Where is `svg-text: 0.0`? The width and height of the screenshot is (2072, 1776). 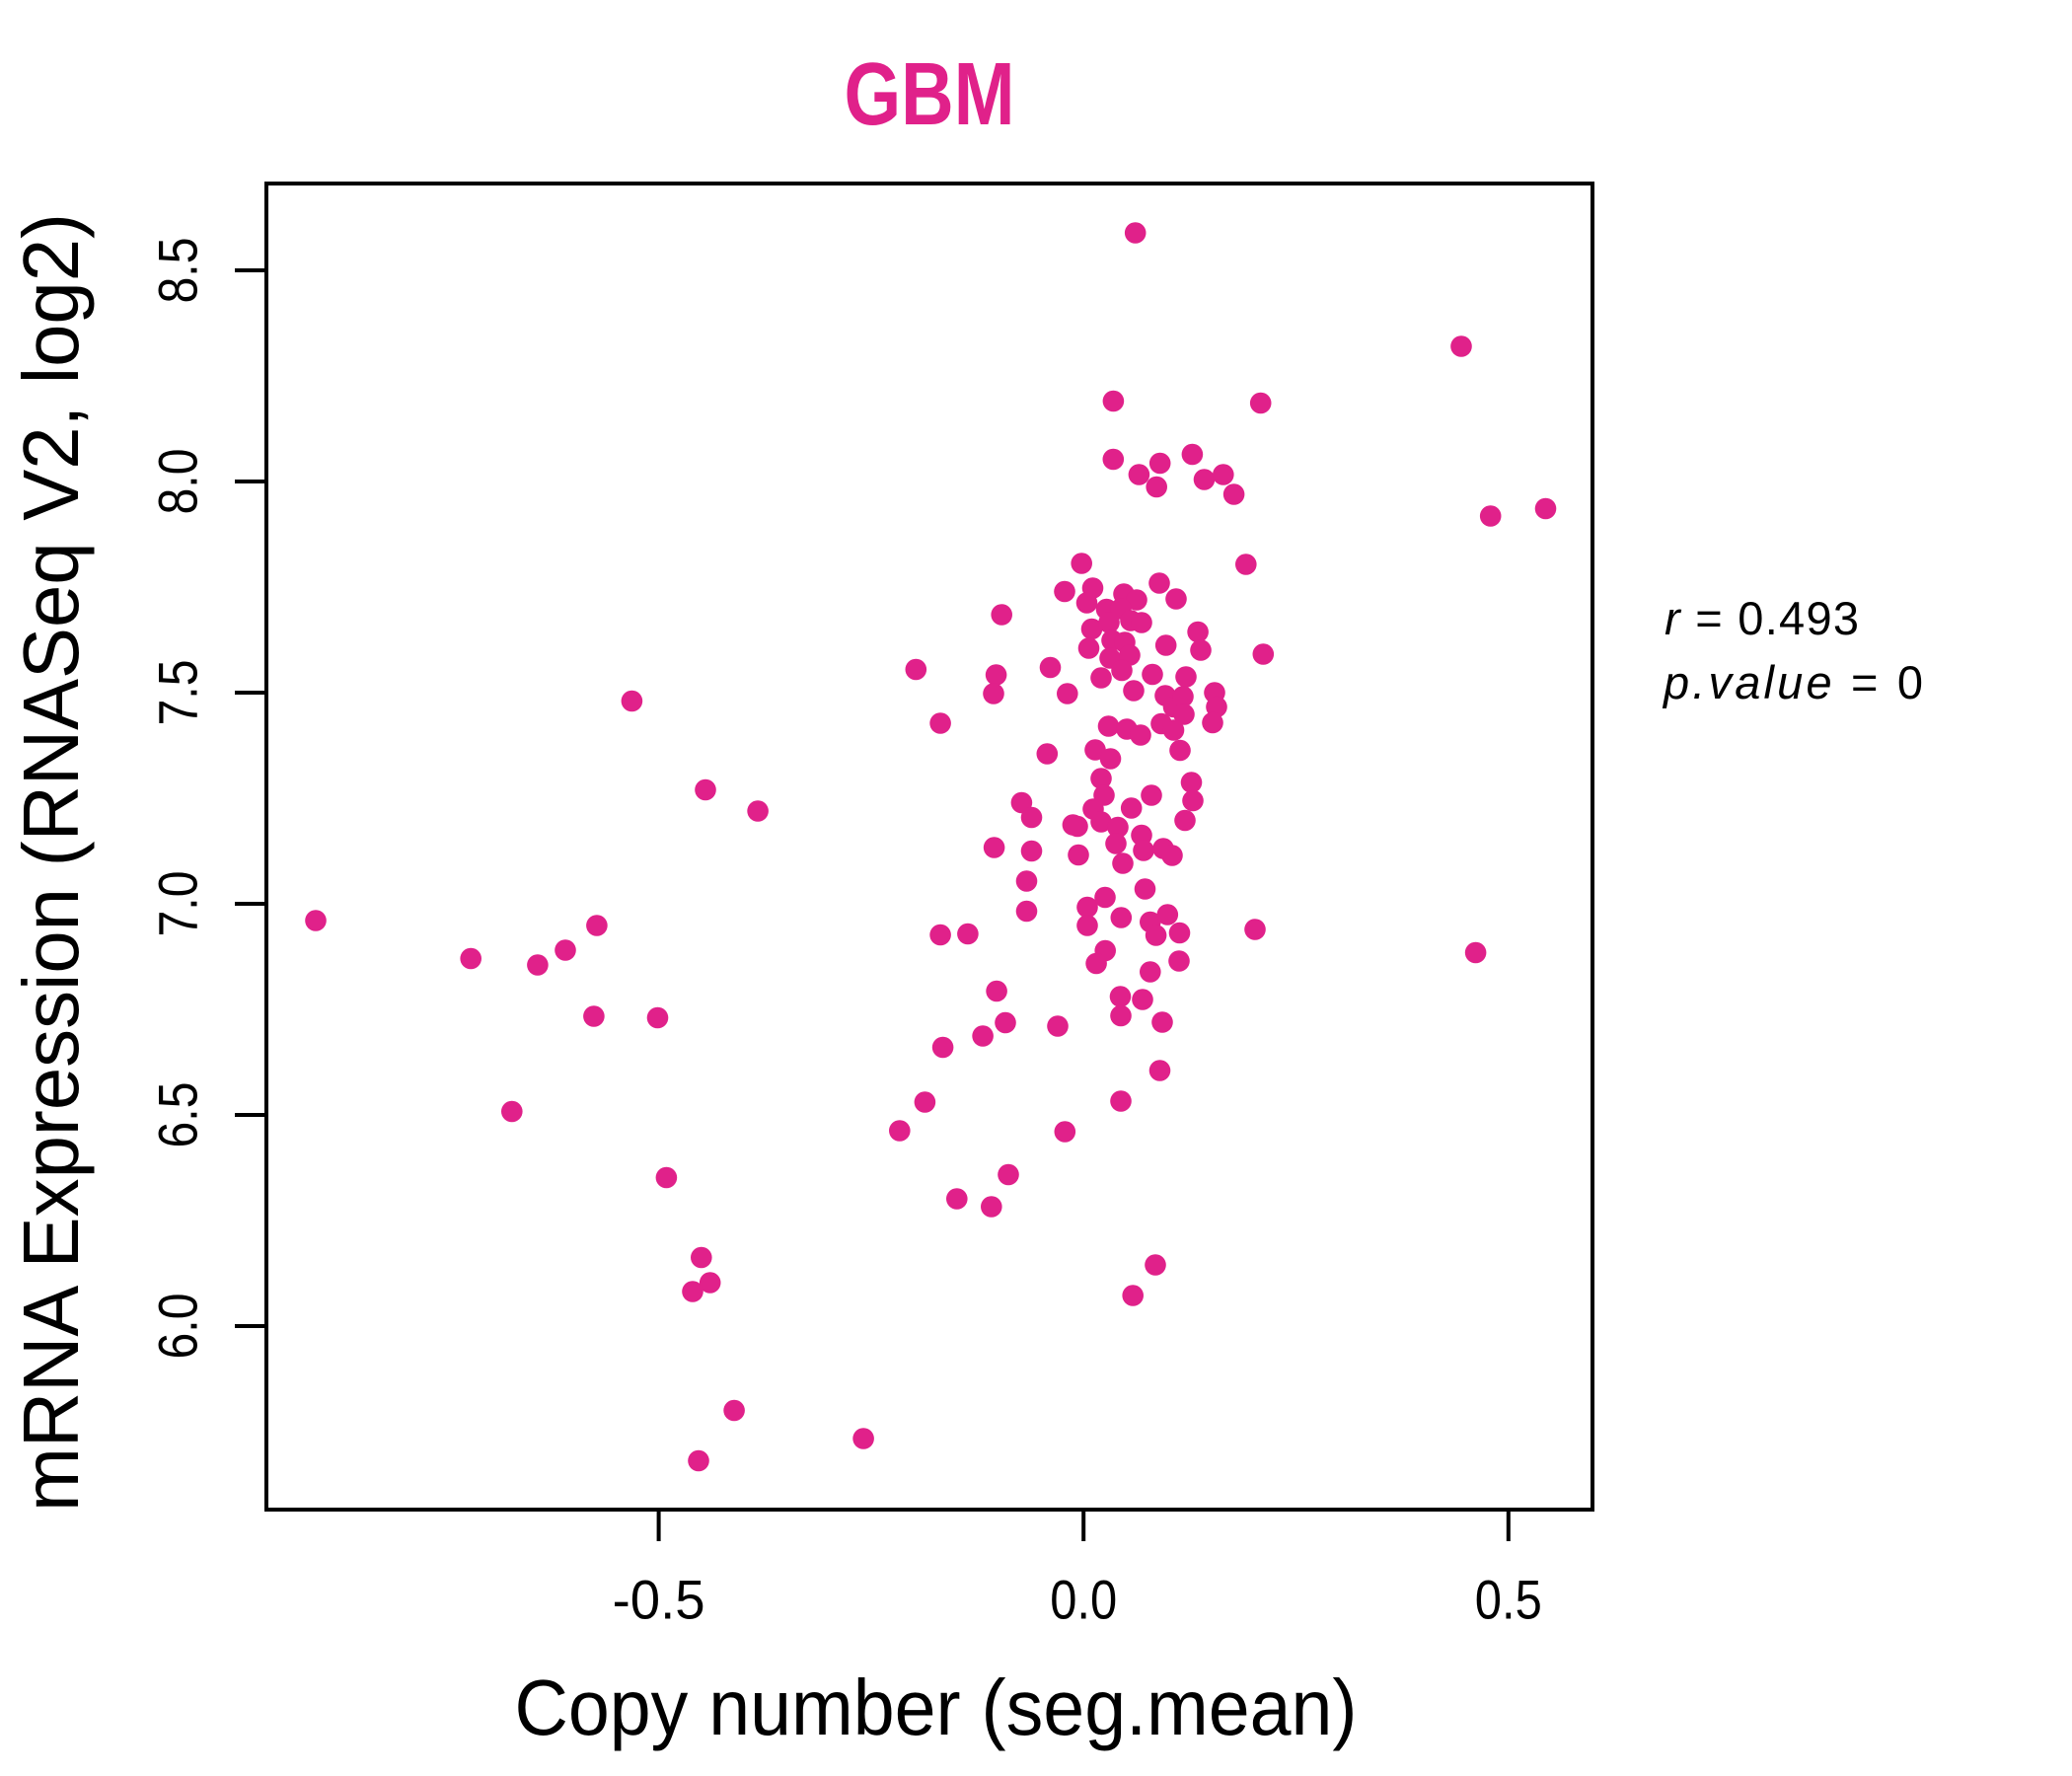
svg-text: 0.0 is located at coordinates (1083, 1601).